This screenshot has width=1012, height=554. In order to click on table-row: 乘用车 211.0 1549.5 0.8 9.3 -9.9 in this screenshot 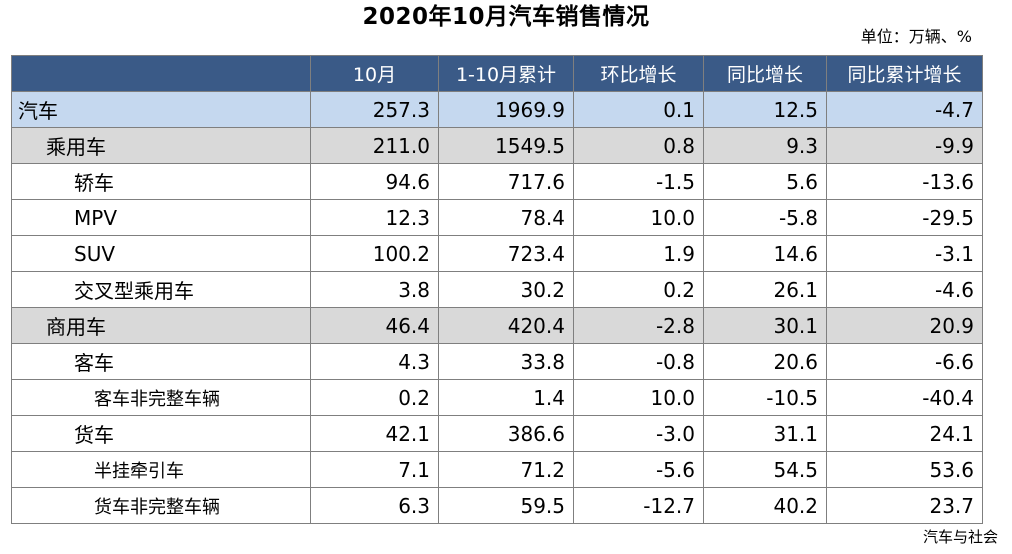, I will do `click(497, 145)`.